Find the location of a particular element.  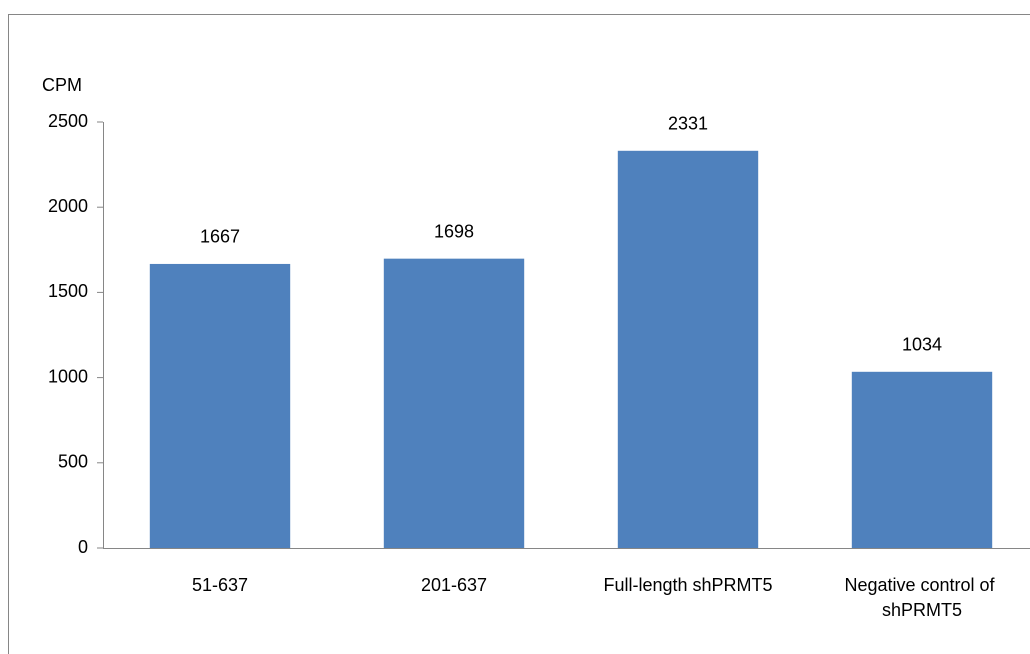

x-tick-label: Negative control of shPRMT5 is located at coordinates (921, 597).